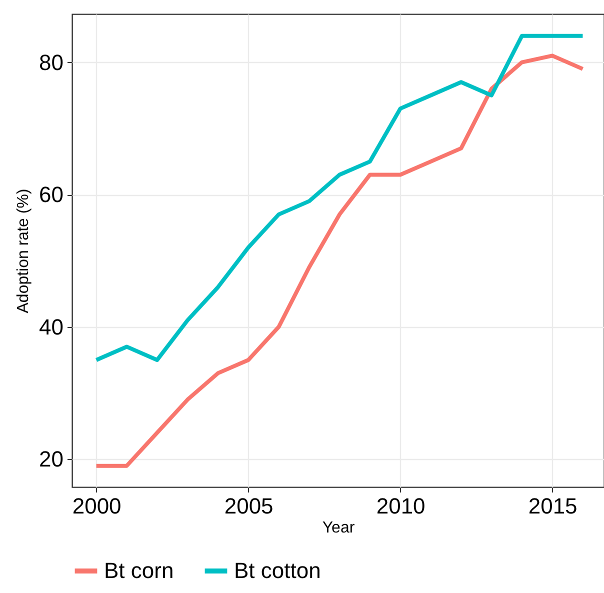  Describe the element at coordinates (277, 570) in the screenshot. I see `legend-label: Bt cotton` at that location.